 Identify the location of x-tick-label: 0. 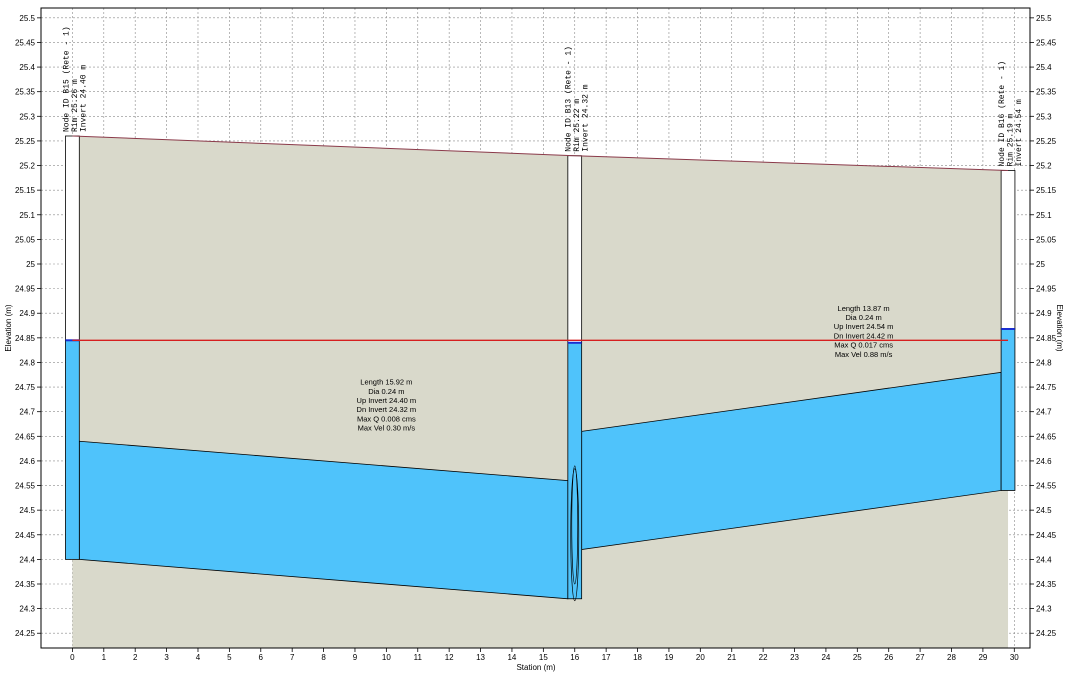
(72, 657).